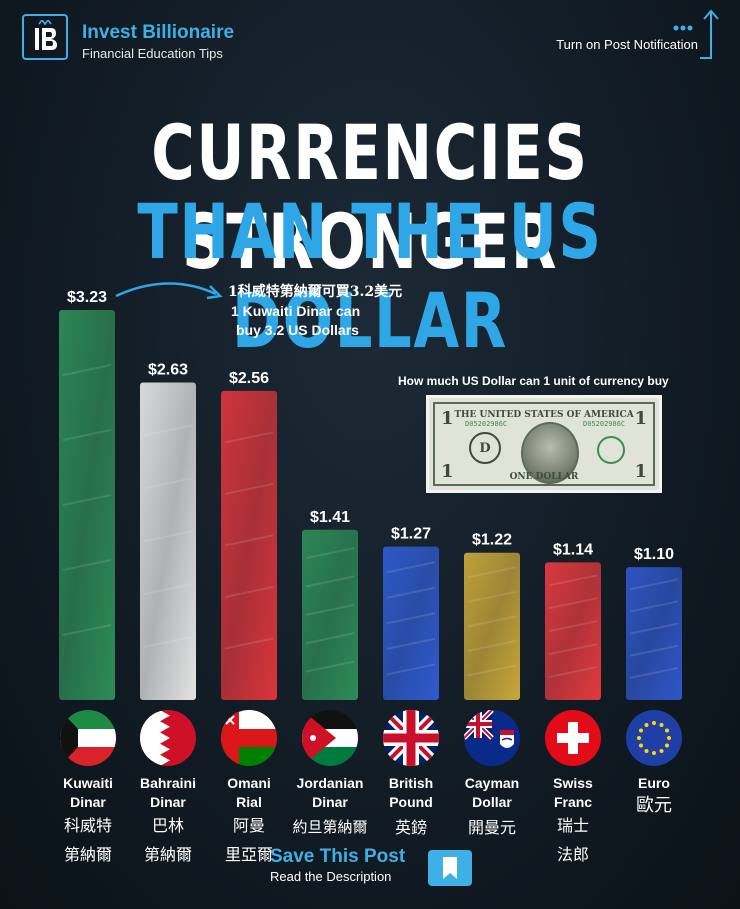 This screenshot has width=740, height=909. What do you see at coordinates (330, 738) in the screenshot?
I see `jordan-flag-icon` at bounding box center [330, 738].